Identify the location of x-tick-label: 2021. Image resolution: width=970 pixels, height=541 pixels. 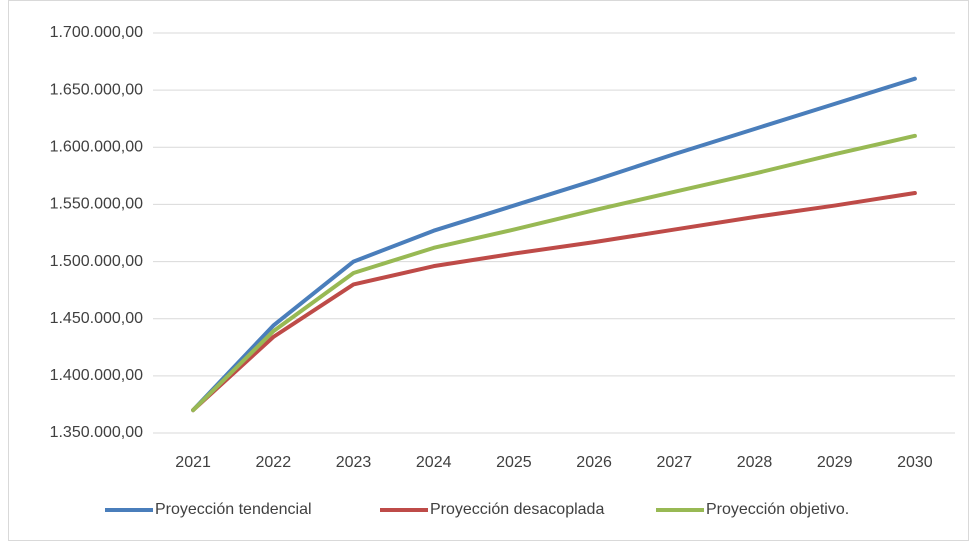
(193, 462).